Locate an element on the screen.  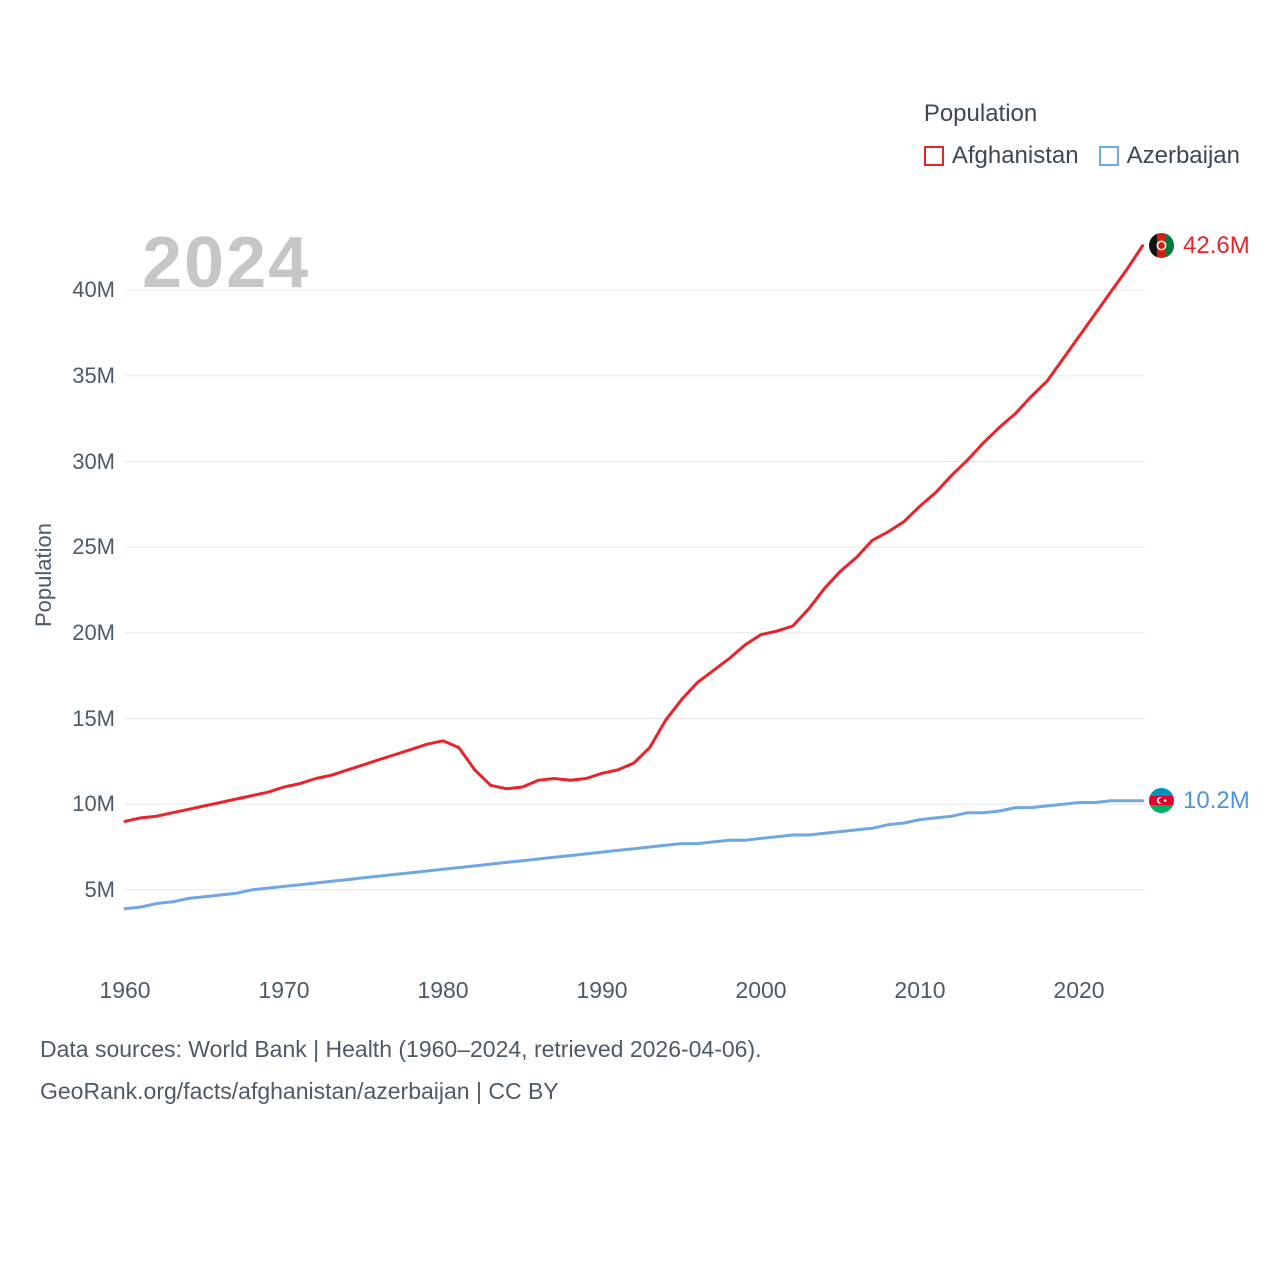
series-line-azerbaijan is located at coordinates (634, 855).